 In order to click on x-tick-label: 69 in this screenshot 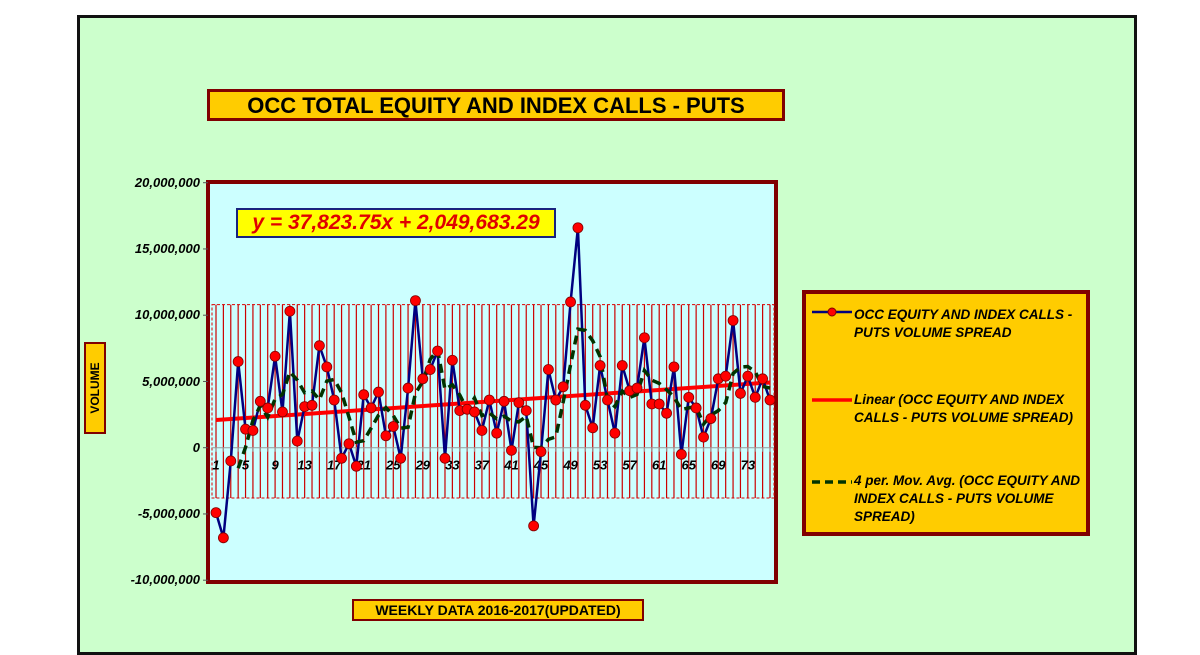, I will do `click(718, 465)`.